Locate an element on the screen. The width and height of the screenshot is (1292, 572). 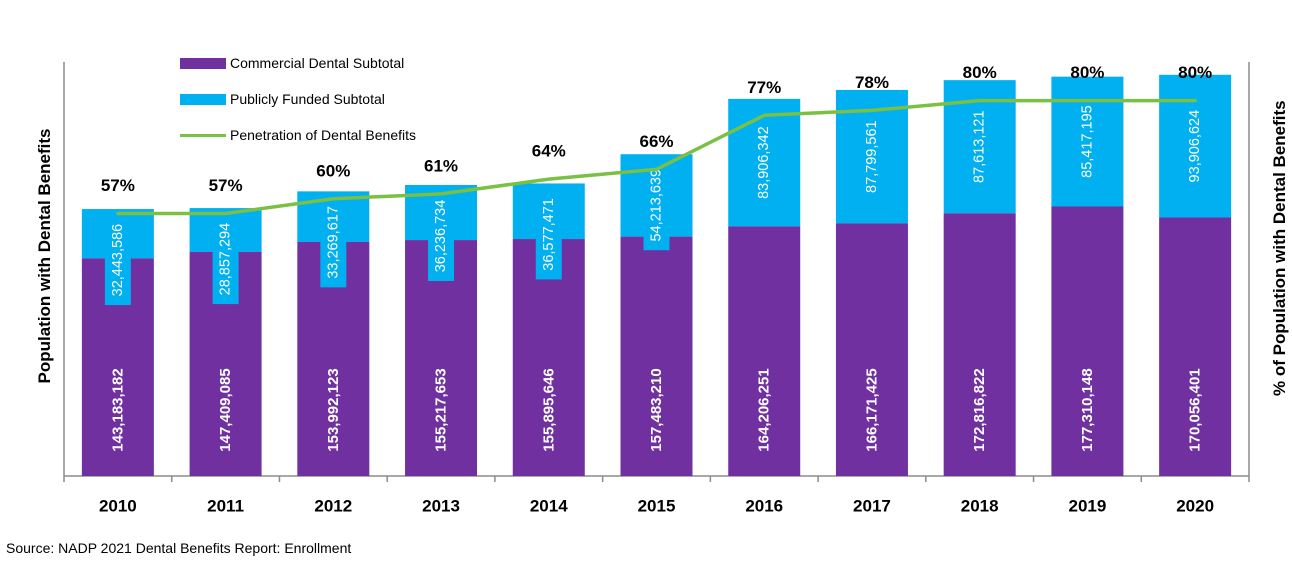
data-label-commercial-2010: 143,183,182 is located at coordinates (117, 409).